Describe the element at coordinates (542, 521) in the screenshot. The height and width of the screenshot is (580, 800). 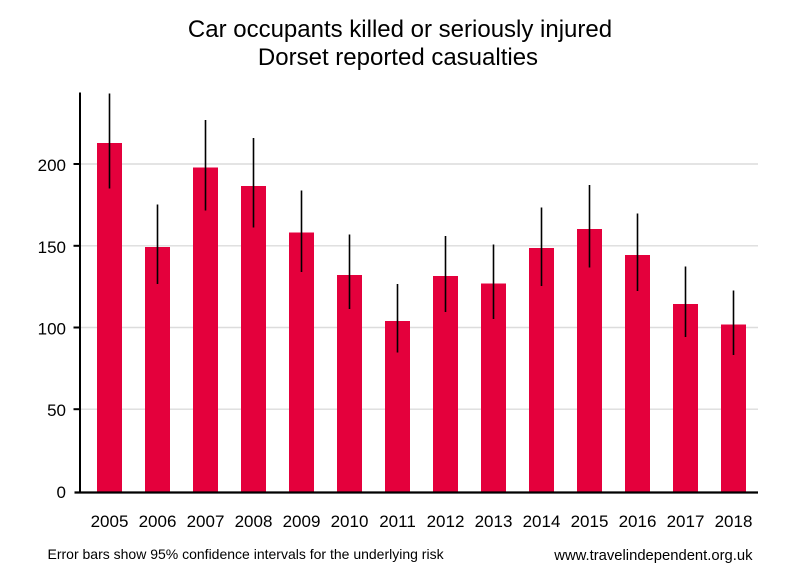
I see `svg-text: 2014` at that location.